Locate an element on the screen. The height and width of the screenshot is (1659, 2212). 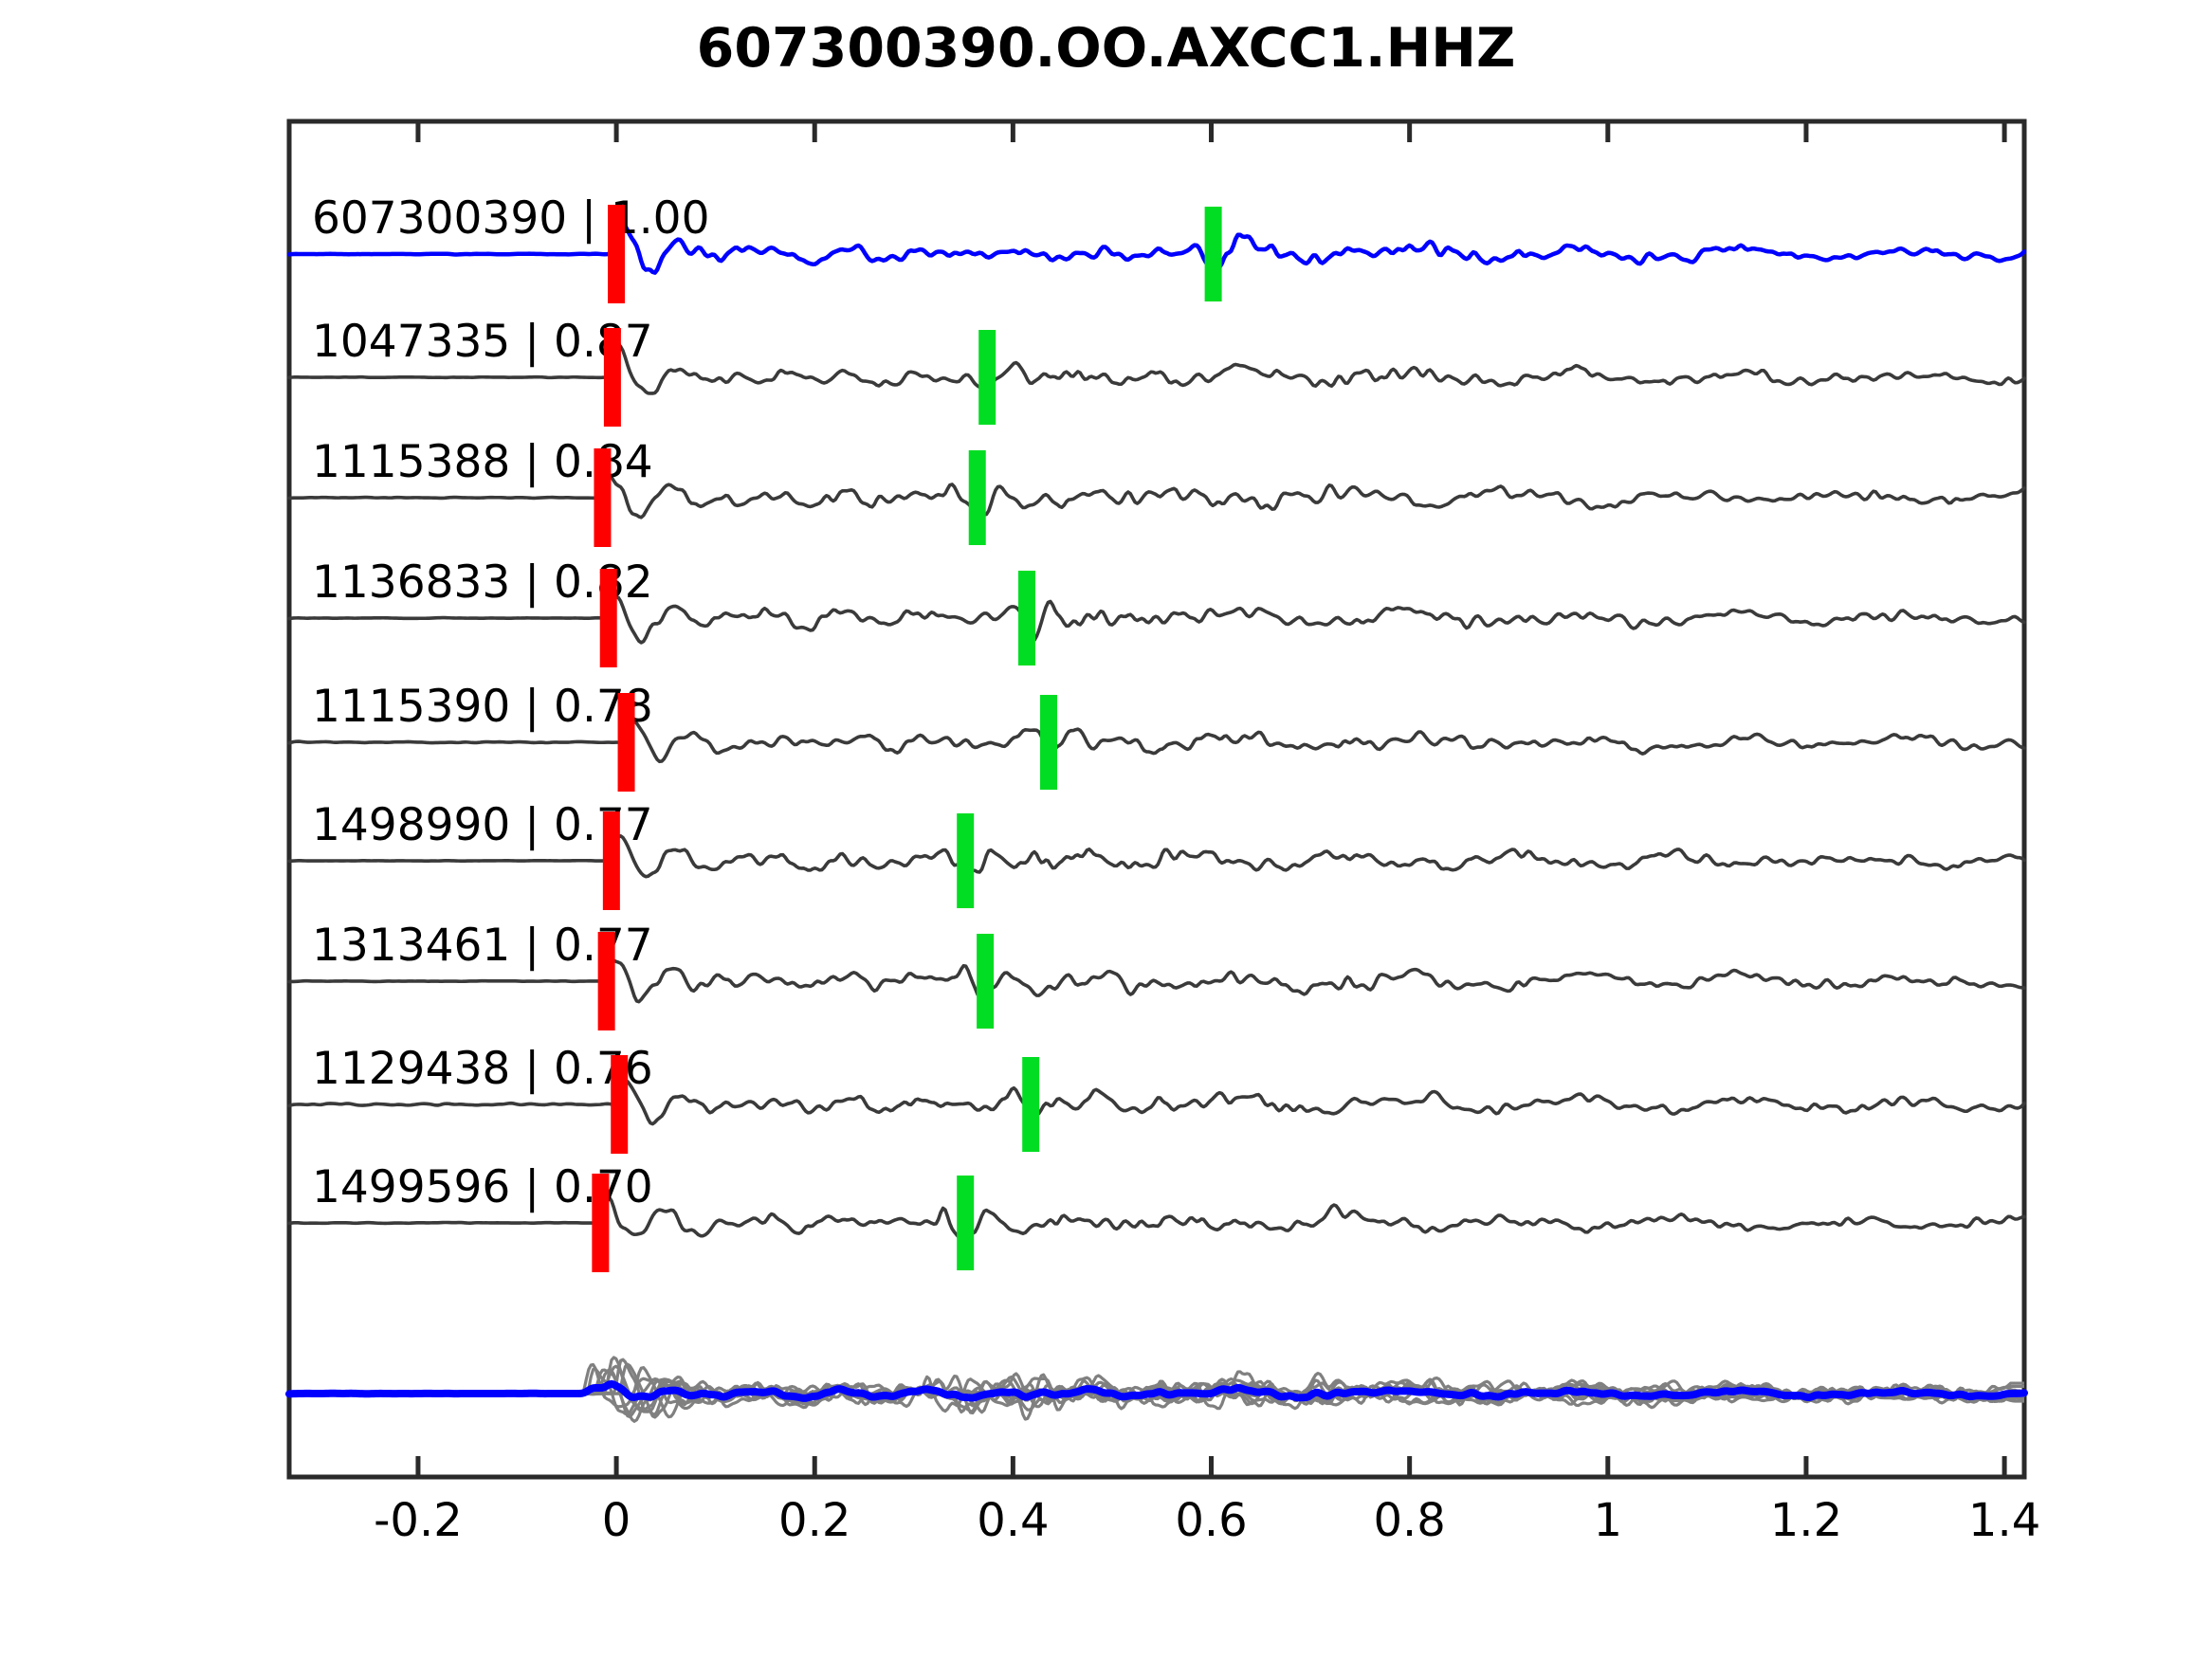
trace-label: 1129438 | 0.76 is located at coordinates (482, 1069).